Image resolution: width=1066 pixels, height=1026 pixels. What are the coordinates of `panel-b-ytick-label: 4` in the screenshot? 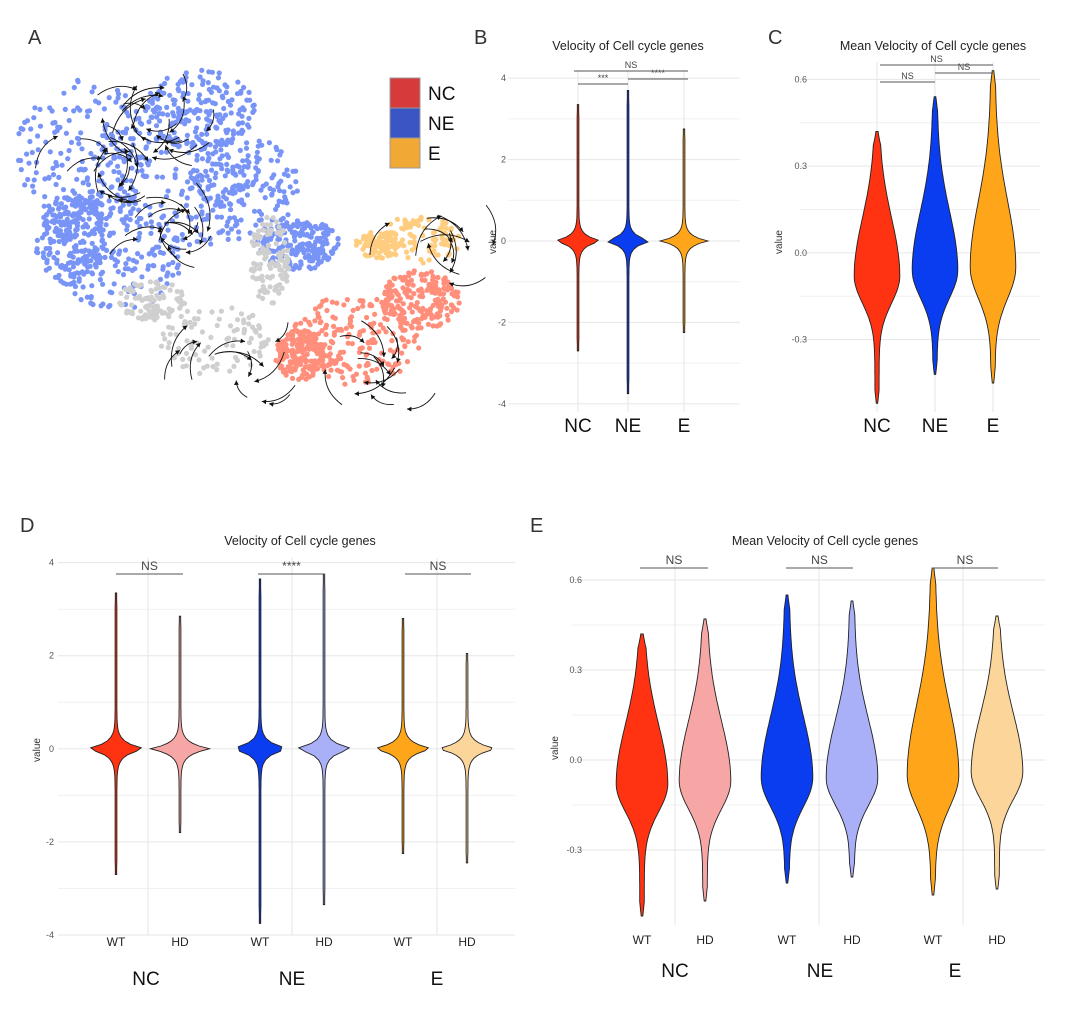 It's located at (503, 78).